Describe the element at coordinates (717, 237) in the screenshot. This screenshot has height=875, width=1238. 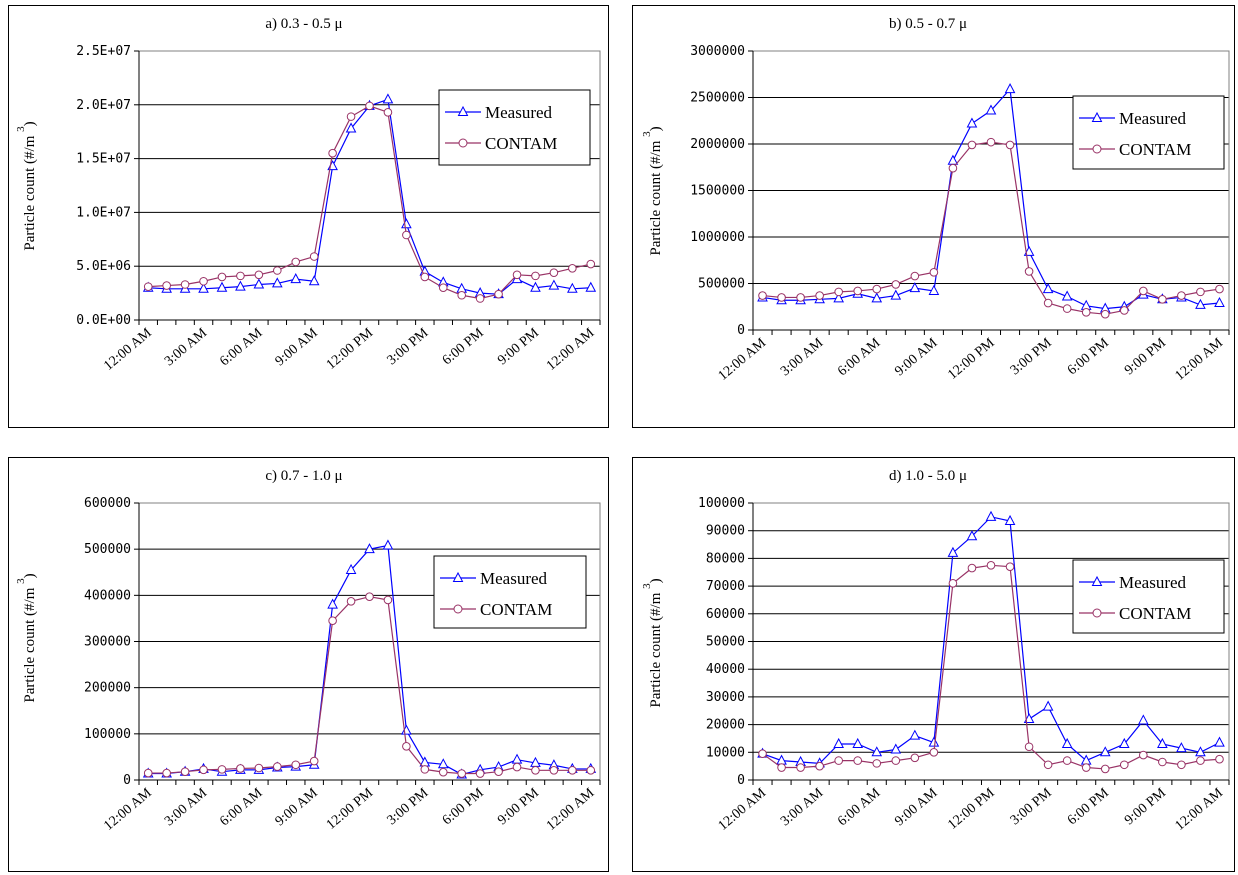
I see `y-tick-label: 1000000` at that location.